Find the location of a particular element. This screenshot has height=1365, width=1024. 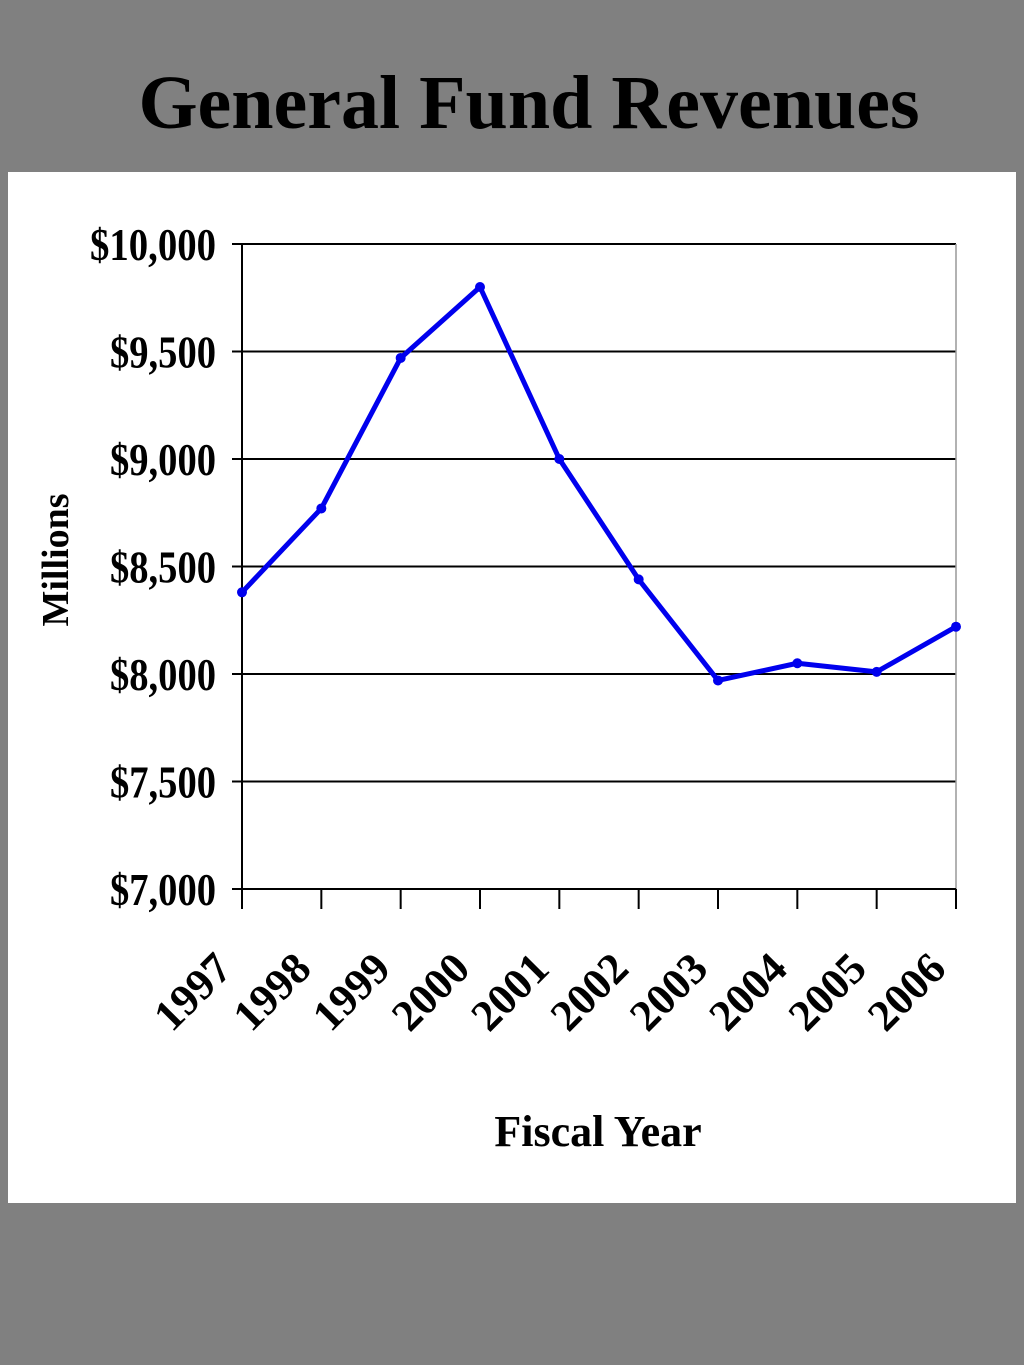

x-tick-label: 2002 is located at coordinates (589, 991).